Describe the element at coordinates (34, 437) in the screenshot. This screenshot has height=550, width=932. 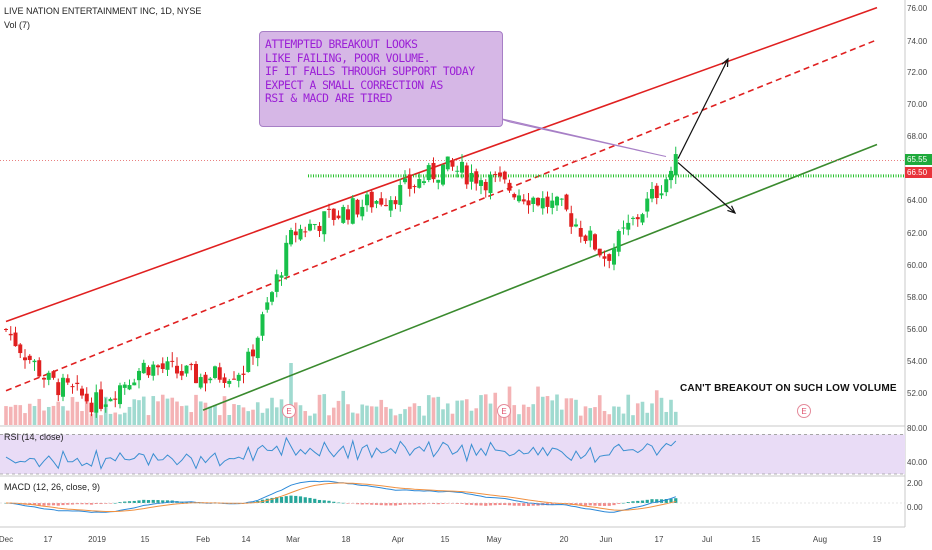
I see `rsi-indicator-label: RSI (14, close)` at that location.